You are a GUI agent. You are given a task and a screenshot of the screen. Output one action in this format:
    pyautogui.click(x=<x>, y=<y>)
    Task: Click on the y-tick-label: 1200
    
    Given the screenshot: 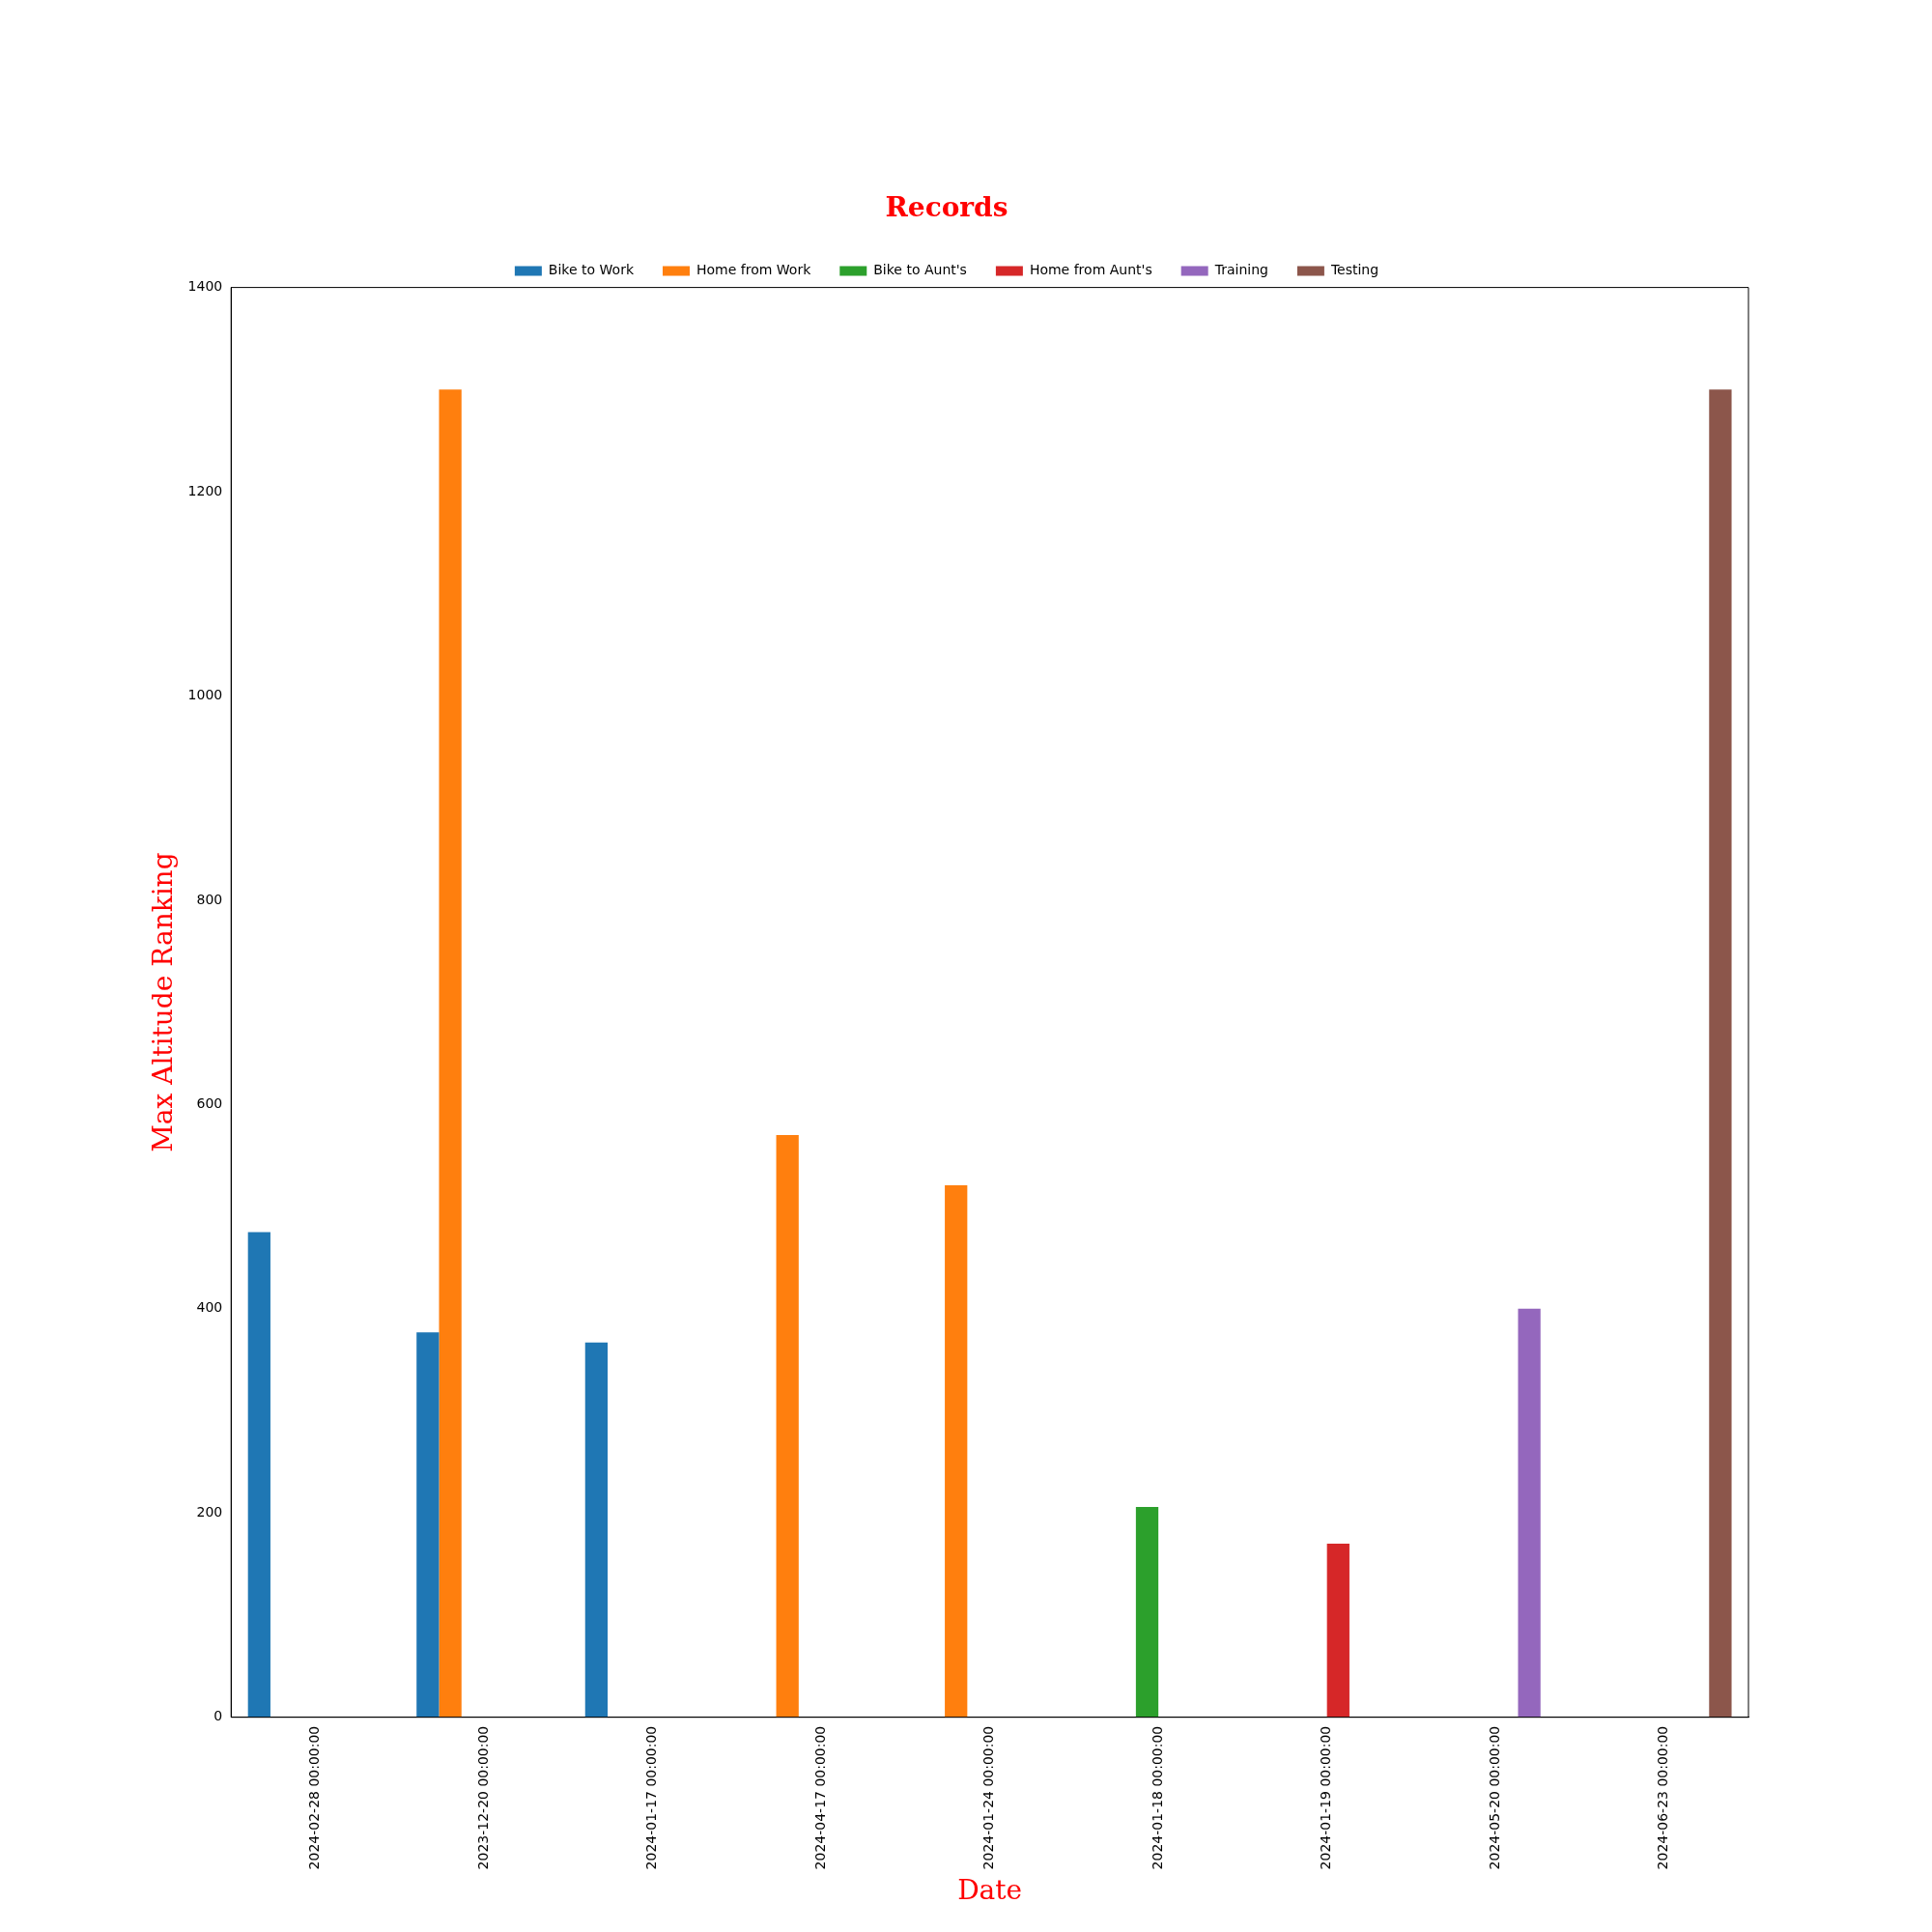 What is the action you would take?
    pyautogui.click(x=205, y=490)
    